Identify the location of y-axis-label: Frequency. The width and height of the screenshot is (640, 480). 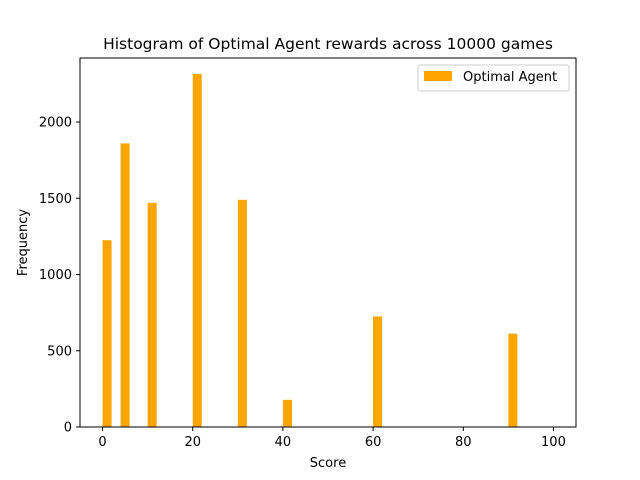
(23, 242).